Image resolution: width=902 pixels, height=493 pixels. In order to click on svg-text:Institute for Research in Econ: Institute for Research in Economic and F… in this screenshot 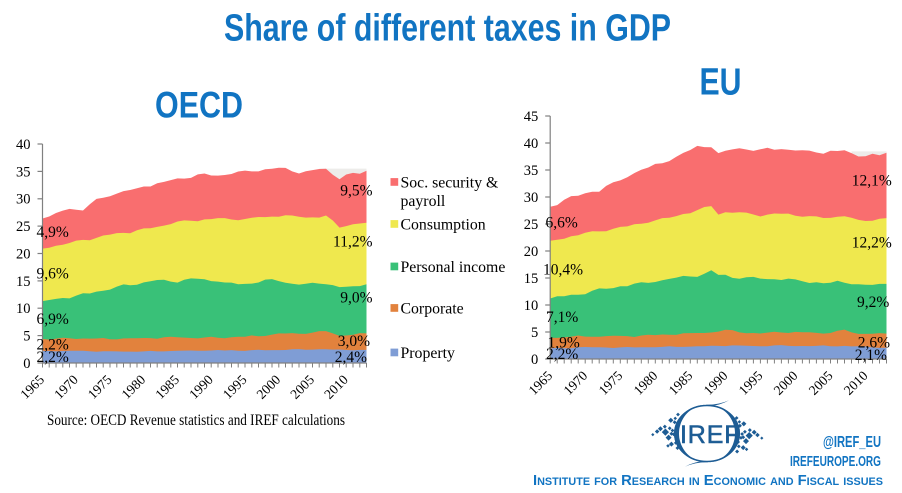, I will do `click(708, 480)`.